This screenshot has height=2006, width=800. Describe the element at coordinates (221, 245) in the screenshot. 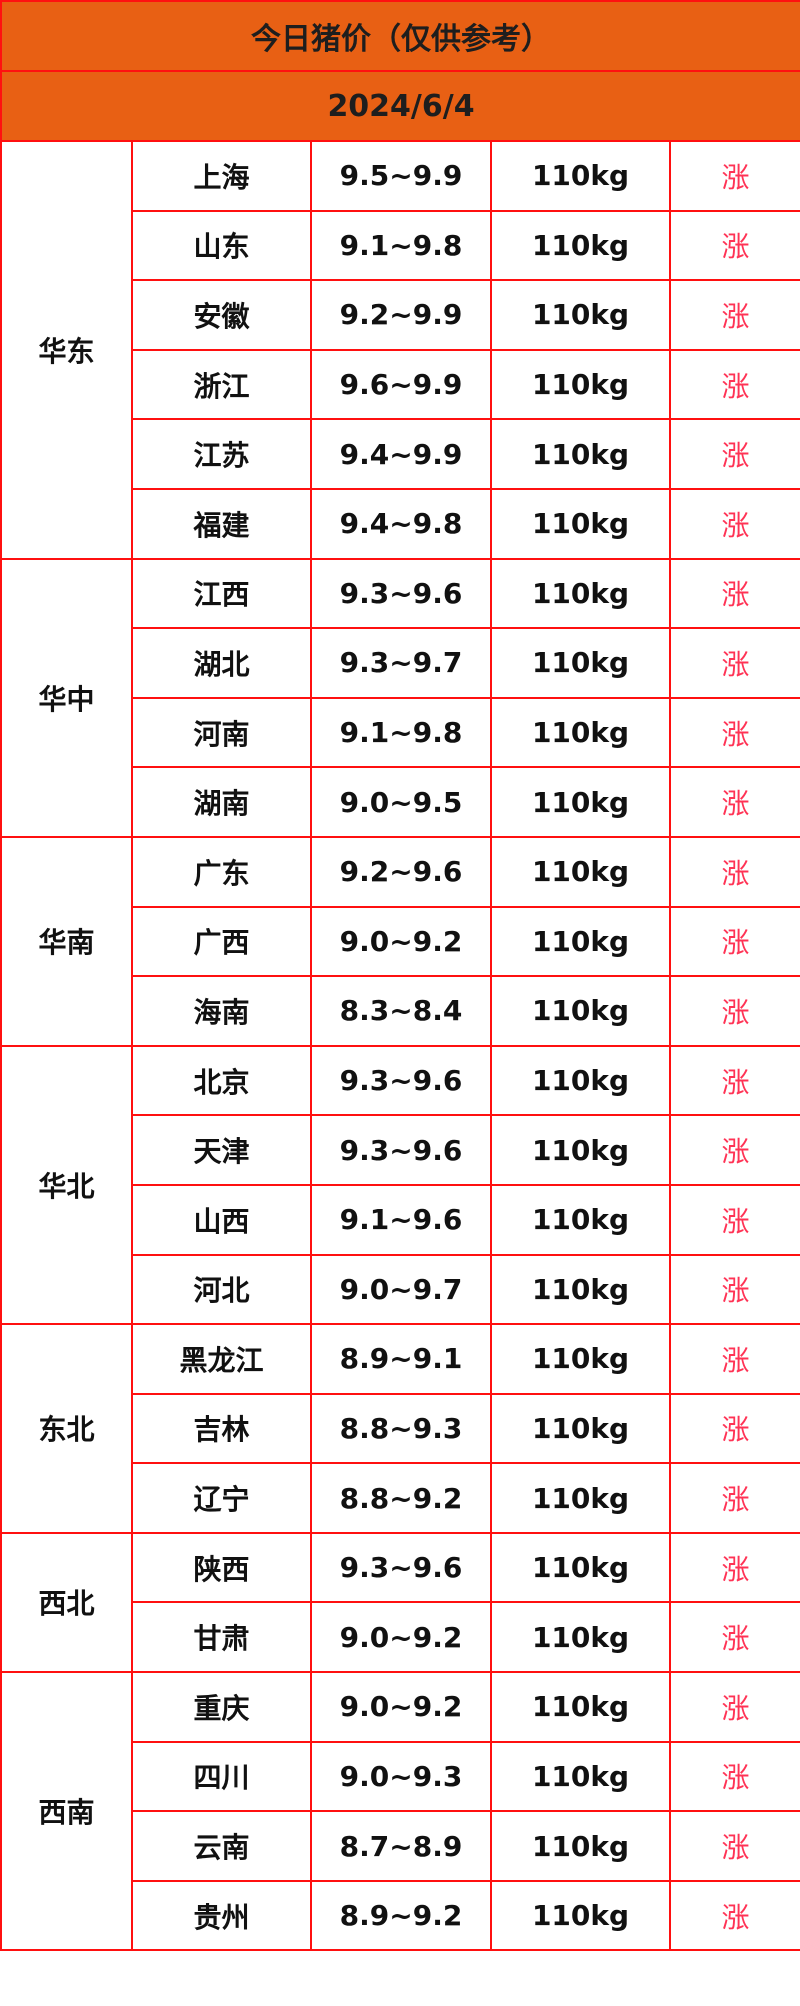

I see `province-cell: 山东` at that location.